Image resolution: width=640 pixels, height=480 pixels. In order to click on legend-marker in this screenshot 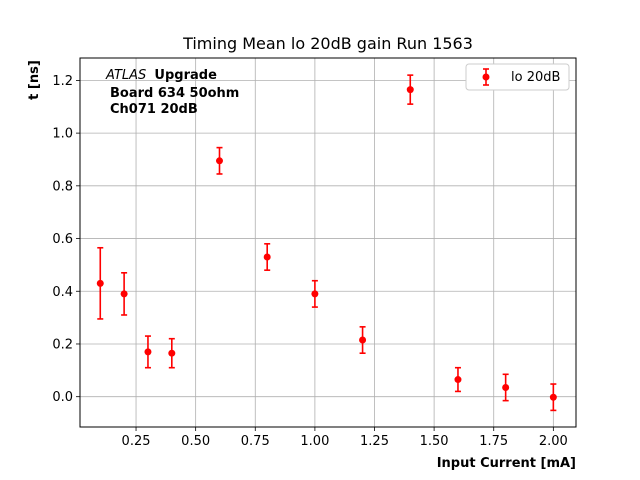, I will do `click(486, 77)`.